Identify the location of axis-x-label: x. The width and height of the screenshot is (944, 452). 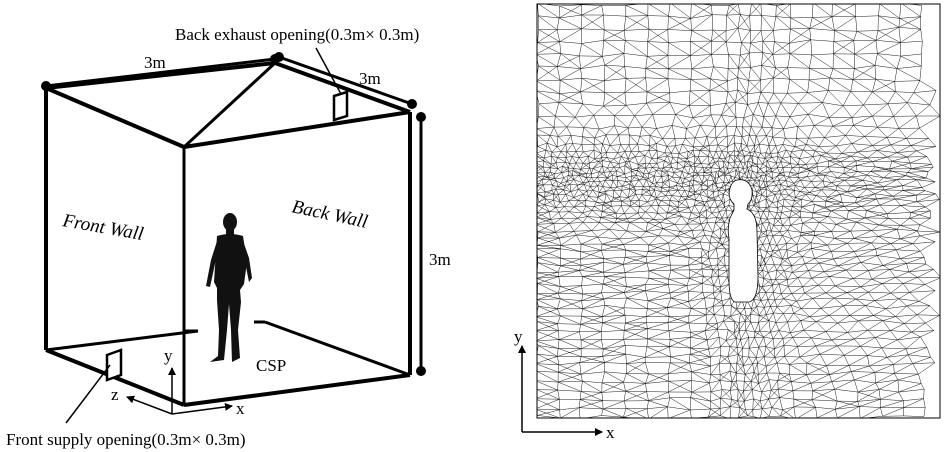
(240, 408).